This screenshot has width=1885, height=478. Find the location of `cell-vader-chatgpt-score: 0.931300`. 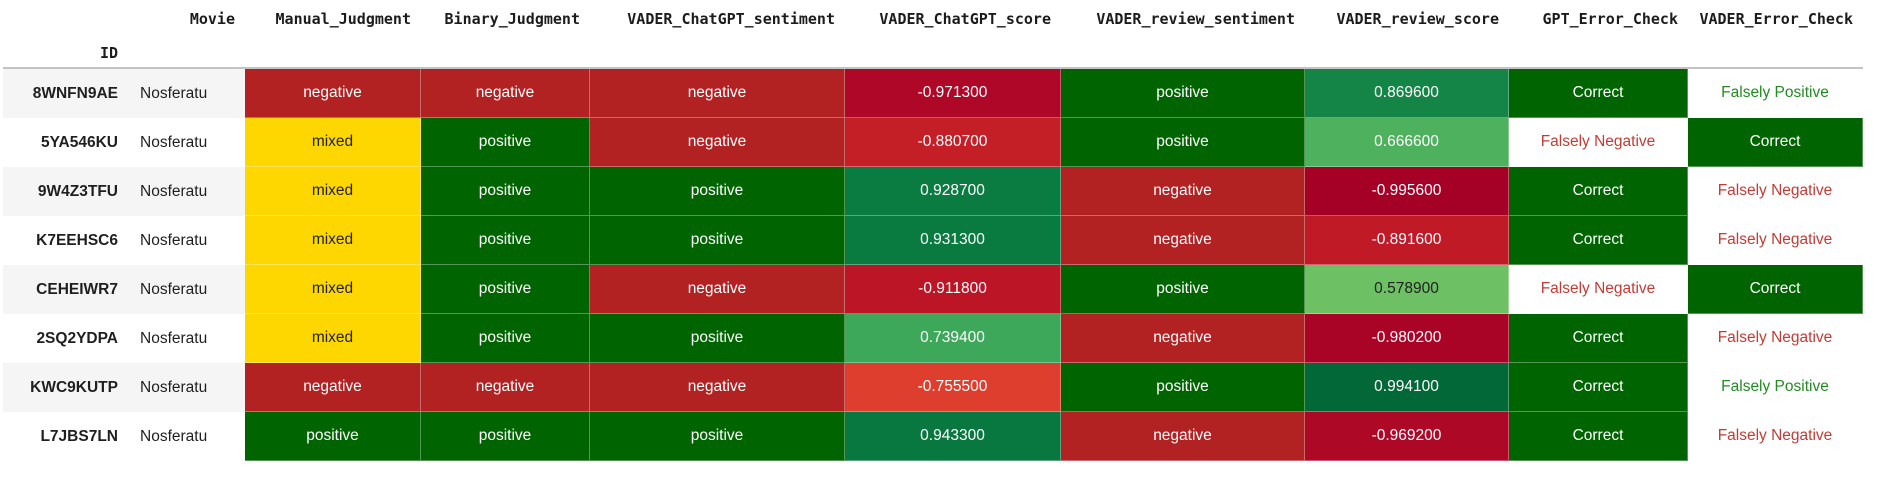

cell-vader-chatgpt-score: 0.931300 is located at coordinates (953, 240).